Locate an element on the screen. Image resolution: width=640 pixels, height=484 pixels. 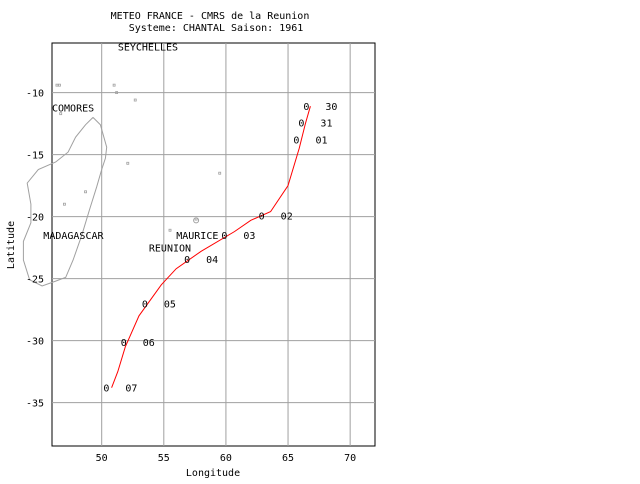
place-label: REUNION is located at coordinates (170, 249).